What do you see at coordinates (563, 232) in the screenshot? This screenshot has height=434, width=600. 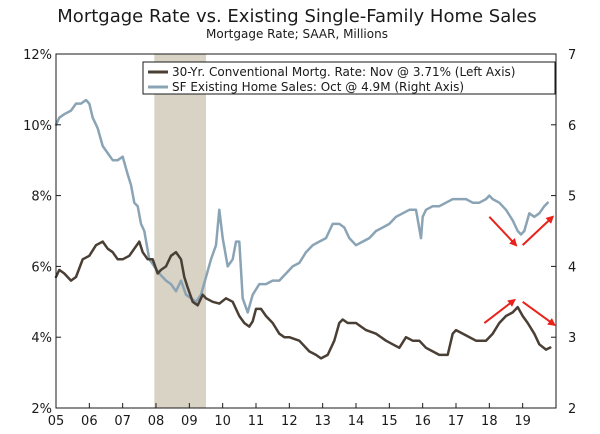 I see `right-axis: 2 3 4 5 6 7` at bounding box center [563, 232].